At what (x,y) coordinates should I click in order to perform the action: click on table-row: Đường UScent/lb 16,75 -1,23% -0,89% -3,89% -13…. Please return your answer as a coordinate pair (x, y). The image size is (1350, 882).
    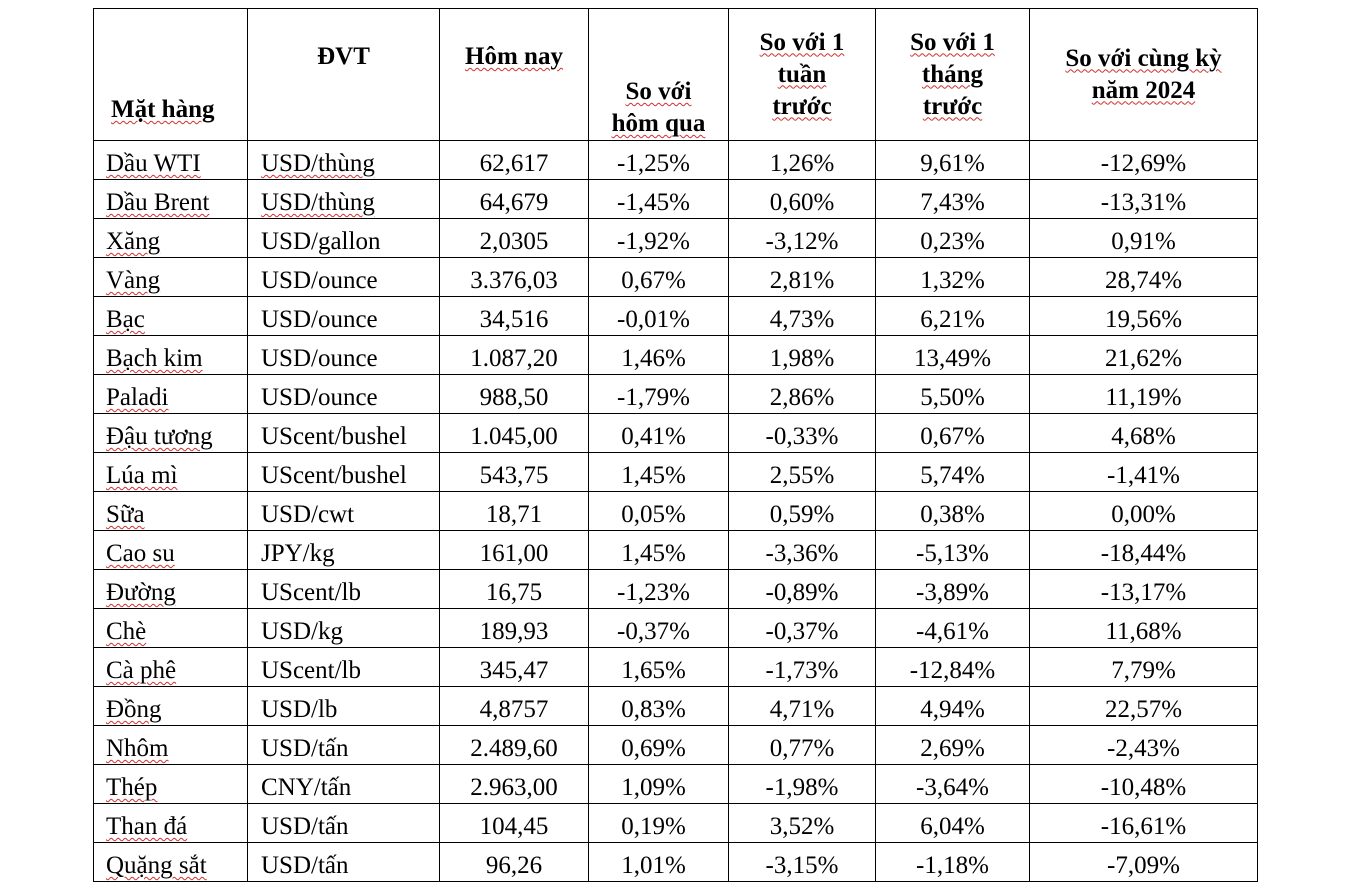
    Looking at the image, I should click on (675, 589).